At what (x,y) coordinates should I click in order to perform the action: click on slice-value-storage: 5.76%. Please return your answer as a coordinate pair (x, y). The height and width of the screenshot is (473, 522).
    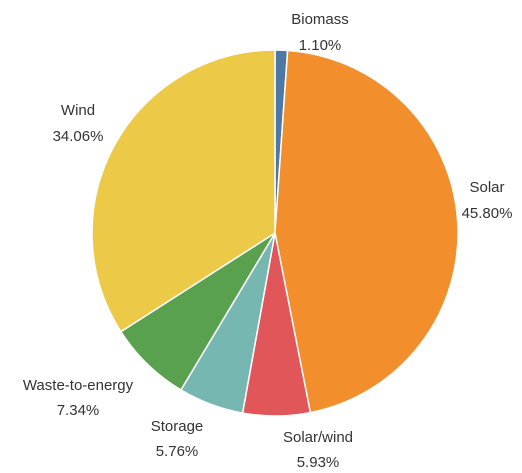
    Looking at the image, I should click on (177, 451).